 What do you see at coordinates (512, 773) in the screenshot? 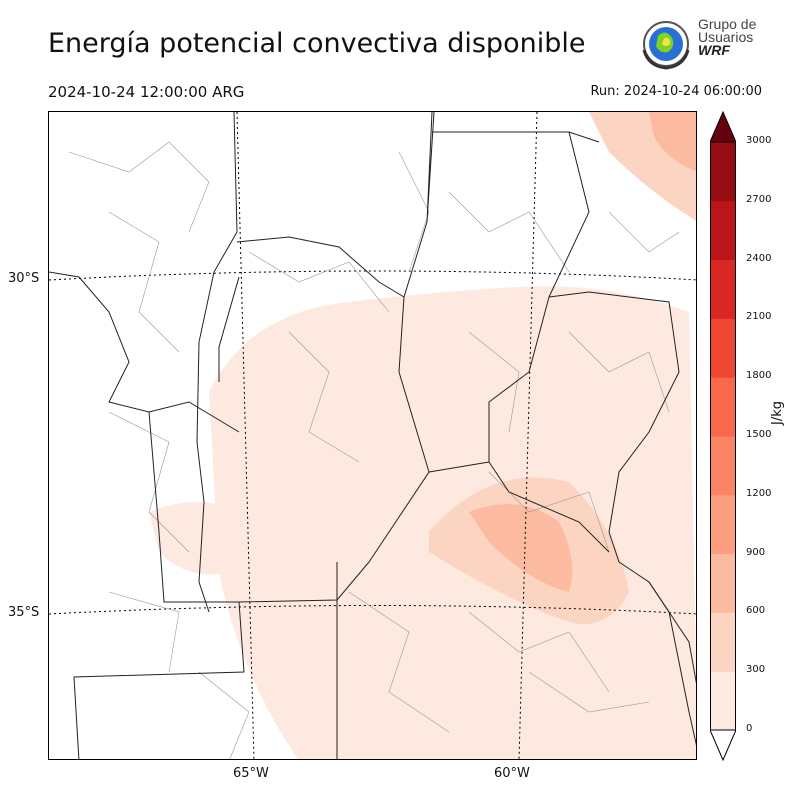
I see `lon-label-60w: 60°W` at bounding box center [512, 773].